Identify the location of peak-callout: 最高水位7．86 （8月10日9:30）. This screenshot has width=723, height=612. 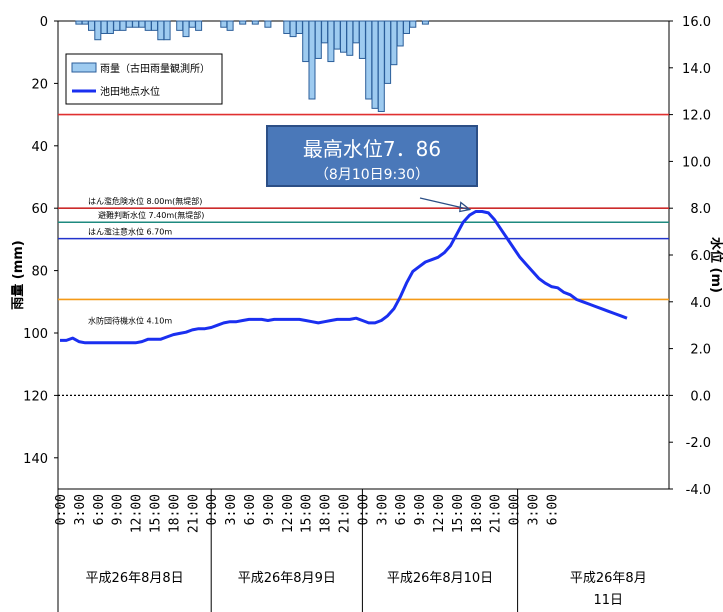
(372, 156).